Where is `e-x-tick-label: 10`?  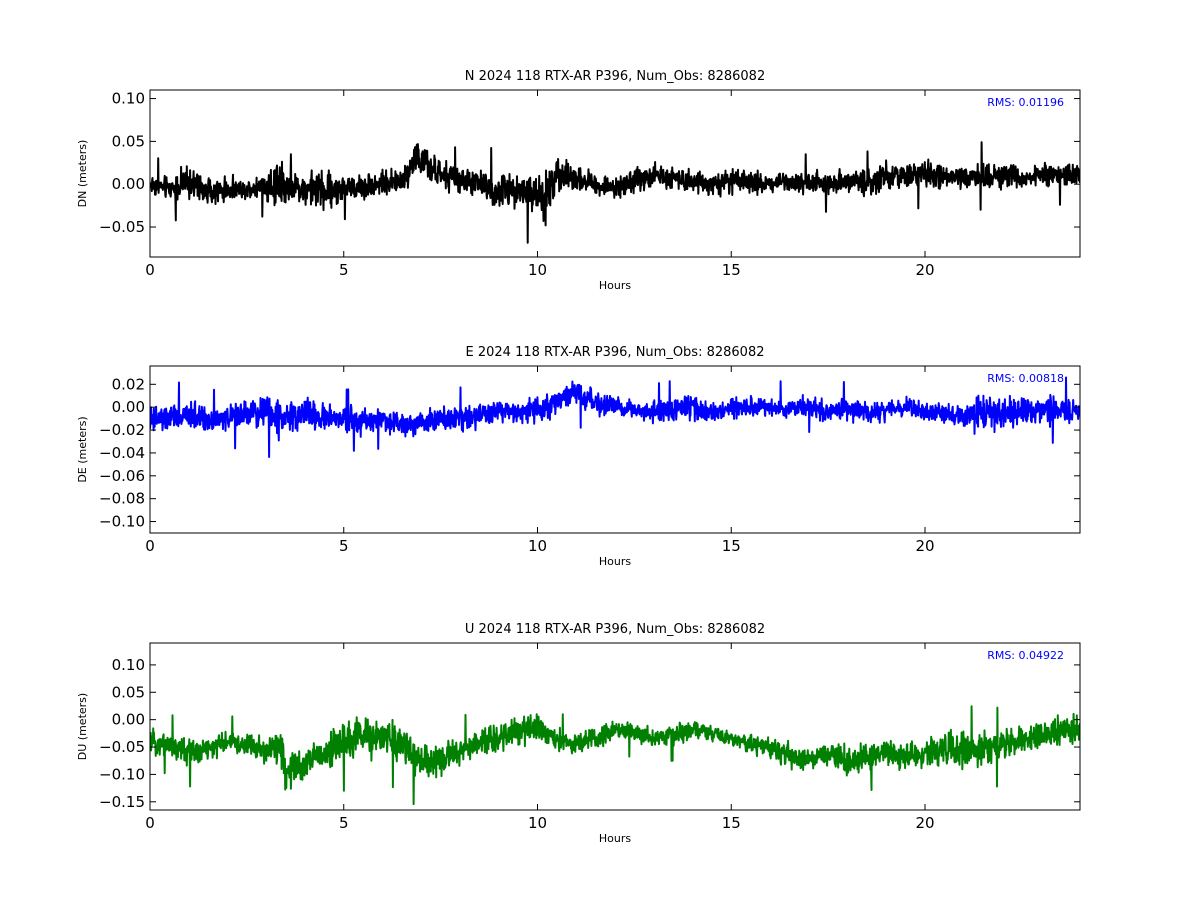
e-x-tick-label: 10 is located at coordinates (537, 546).